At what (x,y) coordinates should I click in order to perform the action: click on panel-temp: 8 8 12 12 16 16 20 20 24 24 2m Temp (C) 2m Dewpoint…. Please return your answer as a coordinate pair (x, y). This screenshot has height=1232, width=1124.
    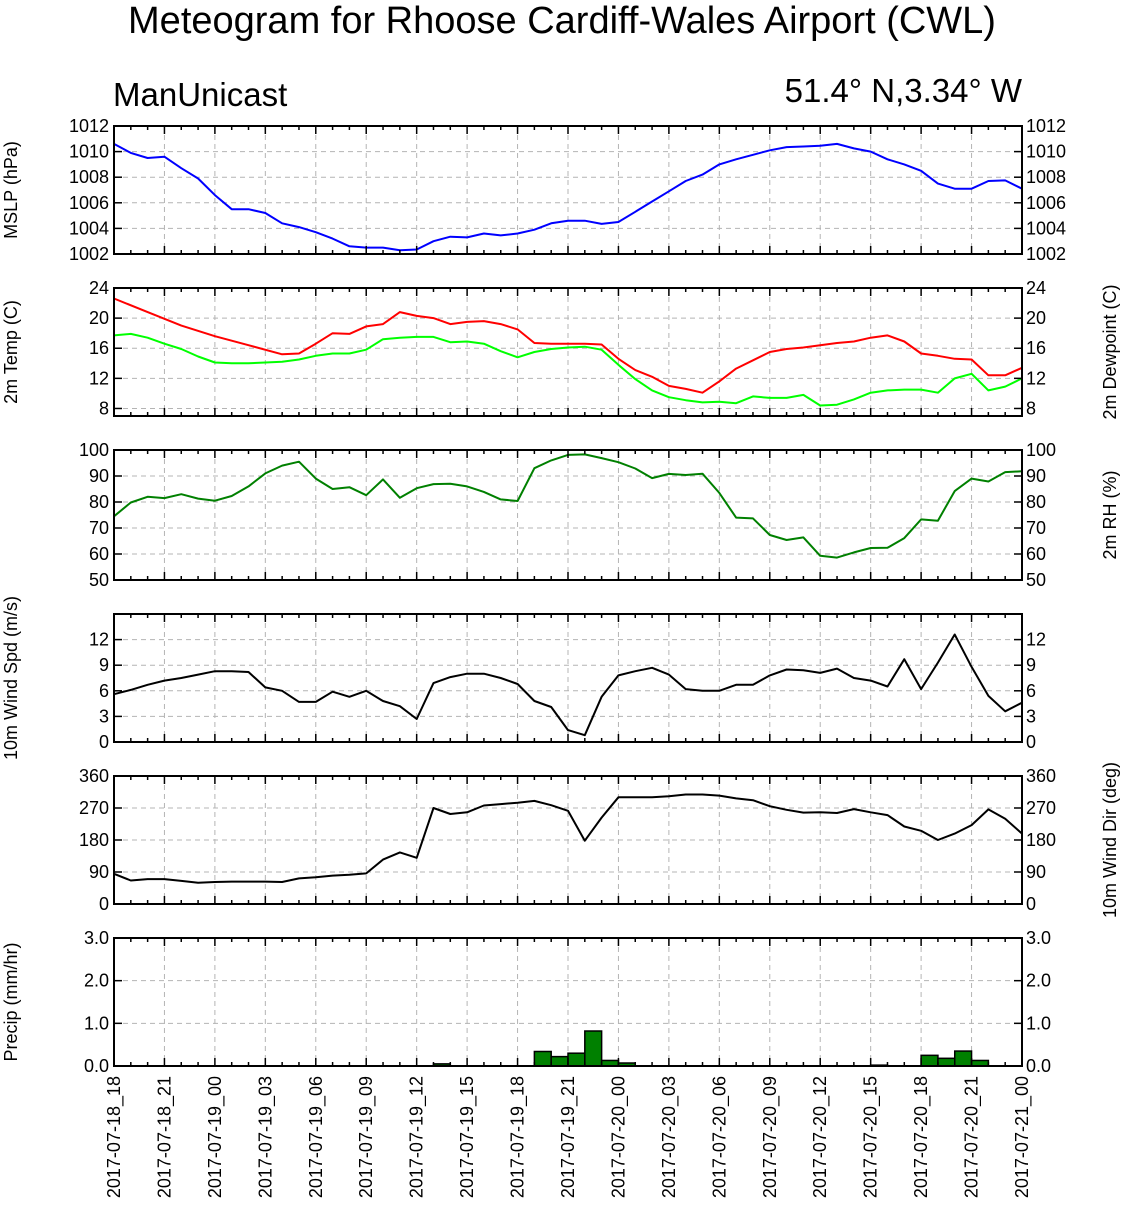
    Looking at the image, I should click on (560, 349).